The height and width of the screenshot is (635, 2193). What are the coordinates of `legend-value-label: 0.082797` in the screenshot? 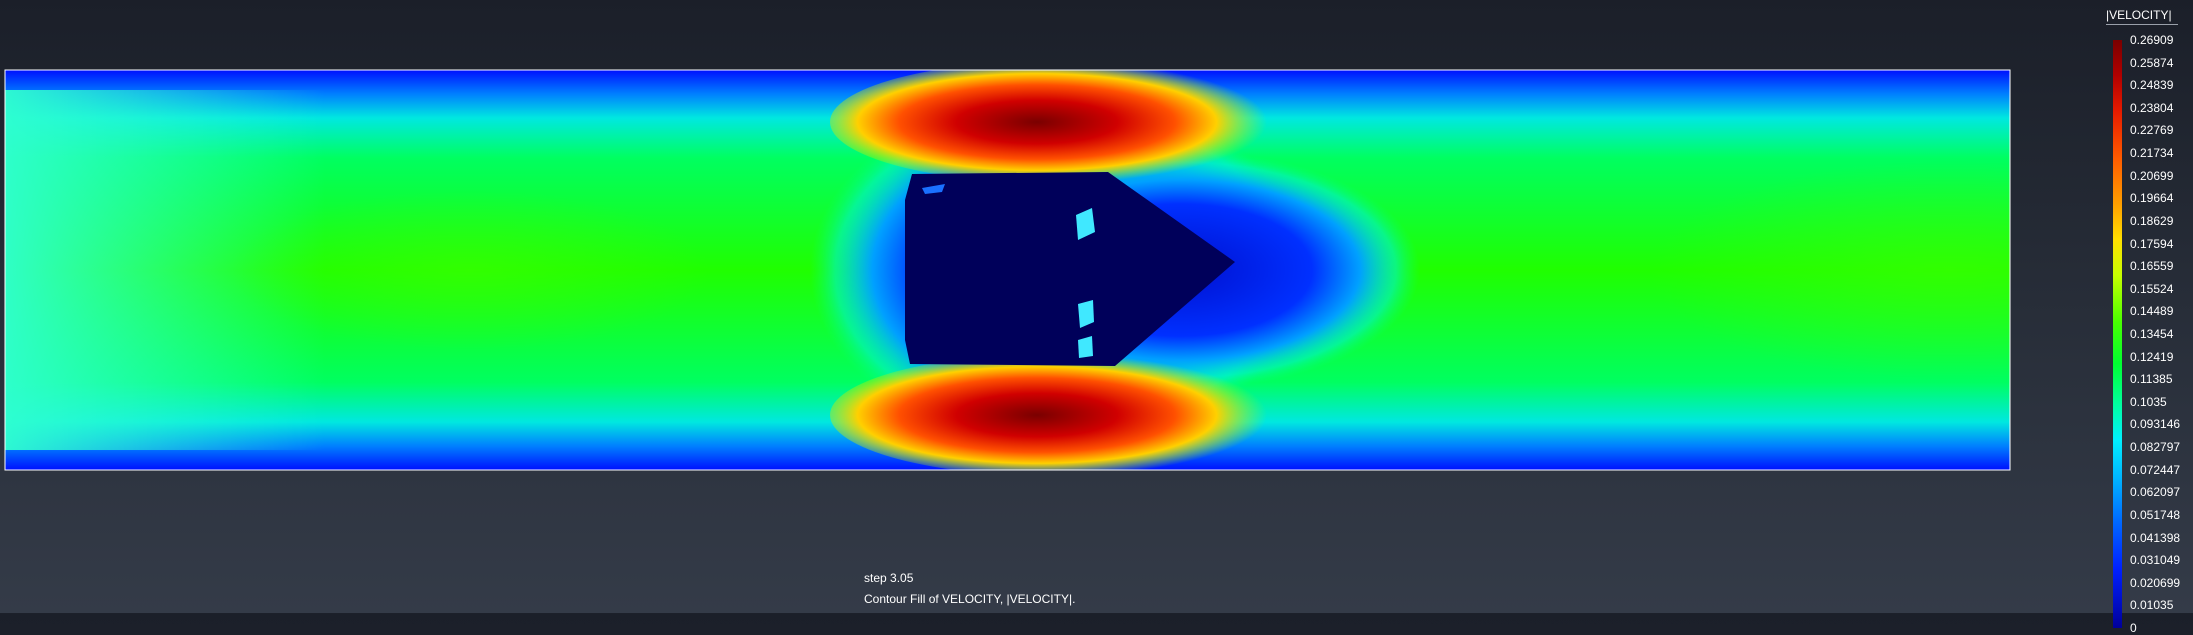 It's located at (2155, 447).